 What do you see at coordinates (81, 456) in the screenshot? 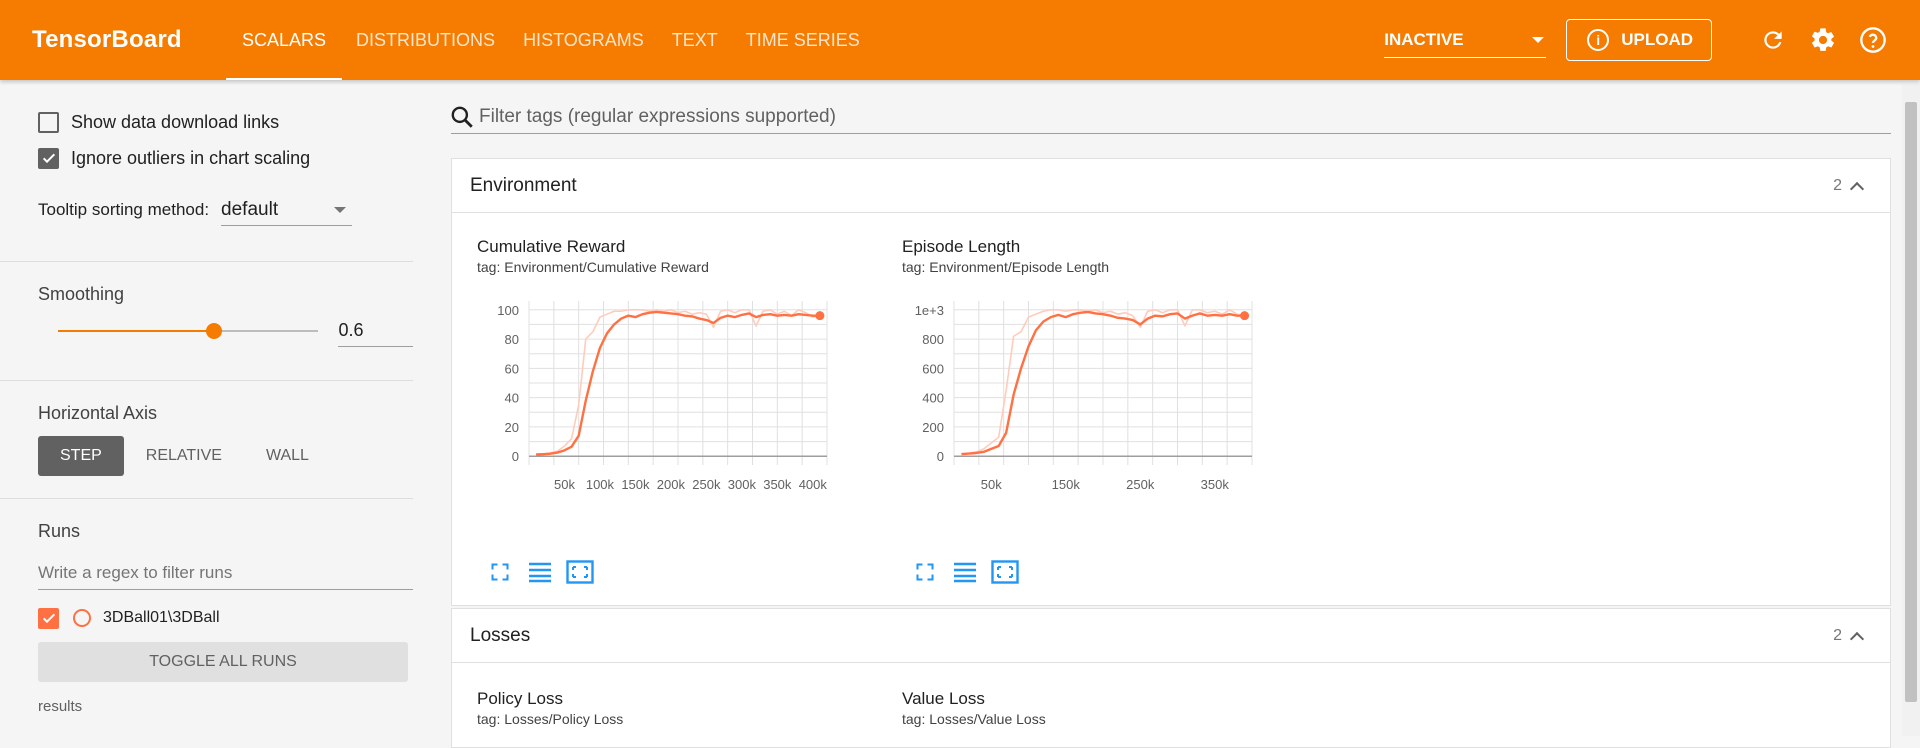
I see `axis-step-button: STEP` at bounding box center [81, 456].